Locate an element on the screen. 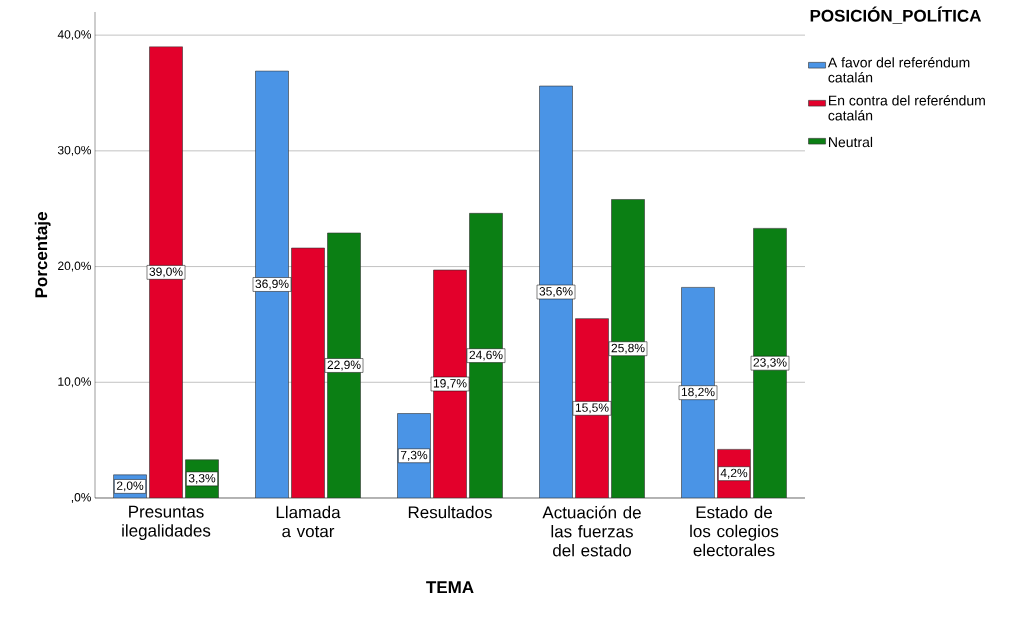 This screenshot has height=629, width=1031. data-label: 36,9% is located at coordinates (272, 284).